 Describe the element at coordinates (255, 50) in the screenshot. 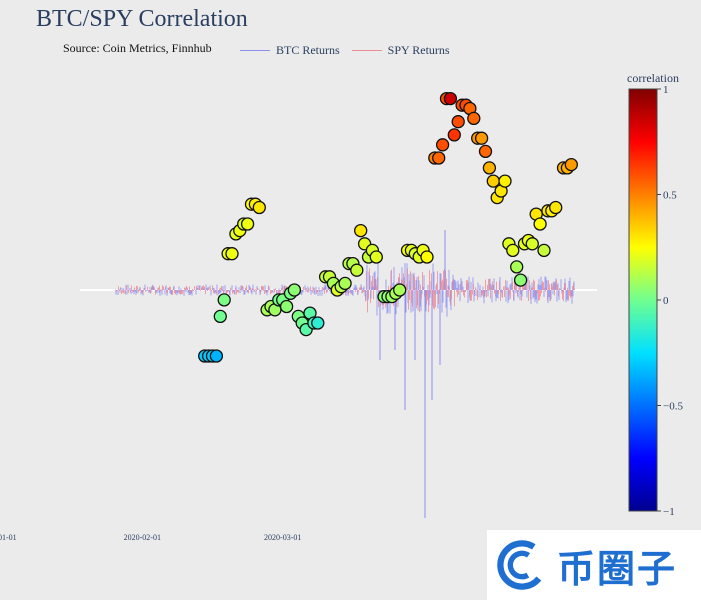

I see `legend-swatch-btc` at that location.